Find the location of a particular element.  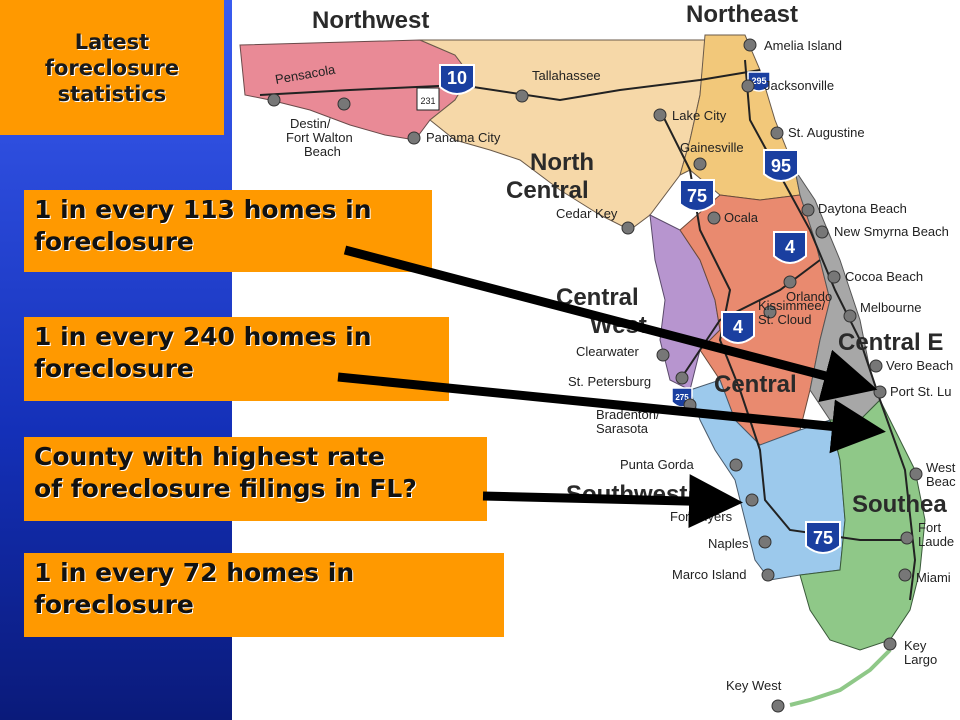

city-label-jacksonville: Jacksonville is located at coordinates (799, 85).